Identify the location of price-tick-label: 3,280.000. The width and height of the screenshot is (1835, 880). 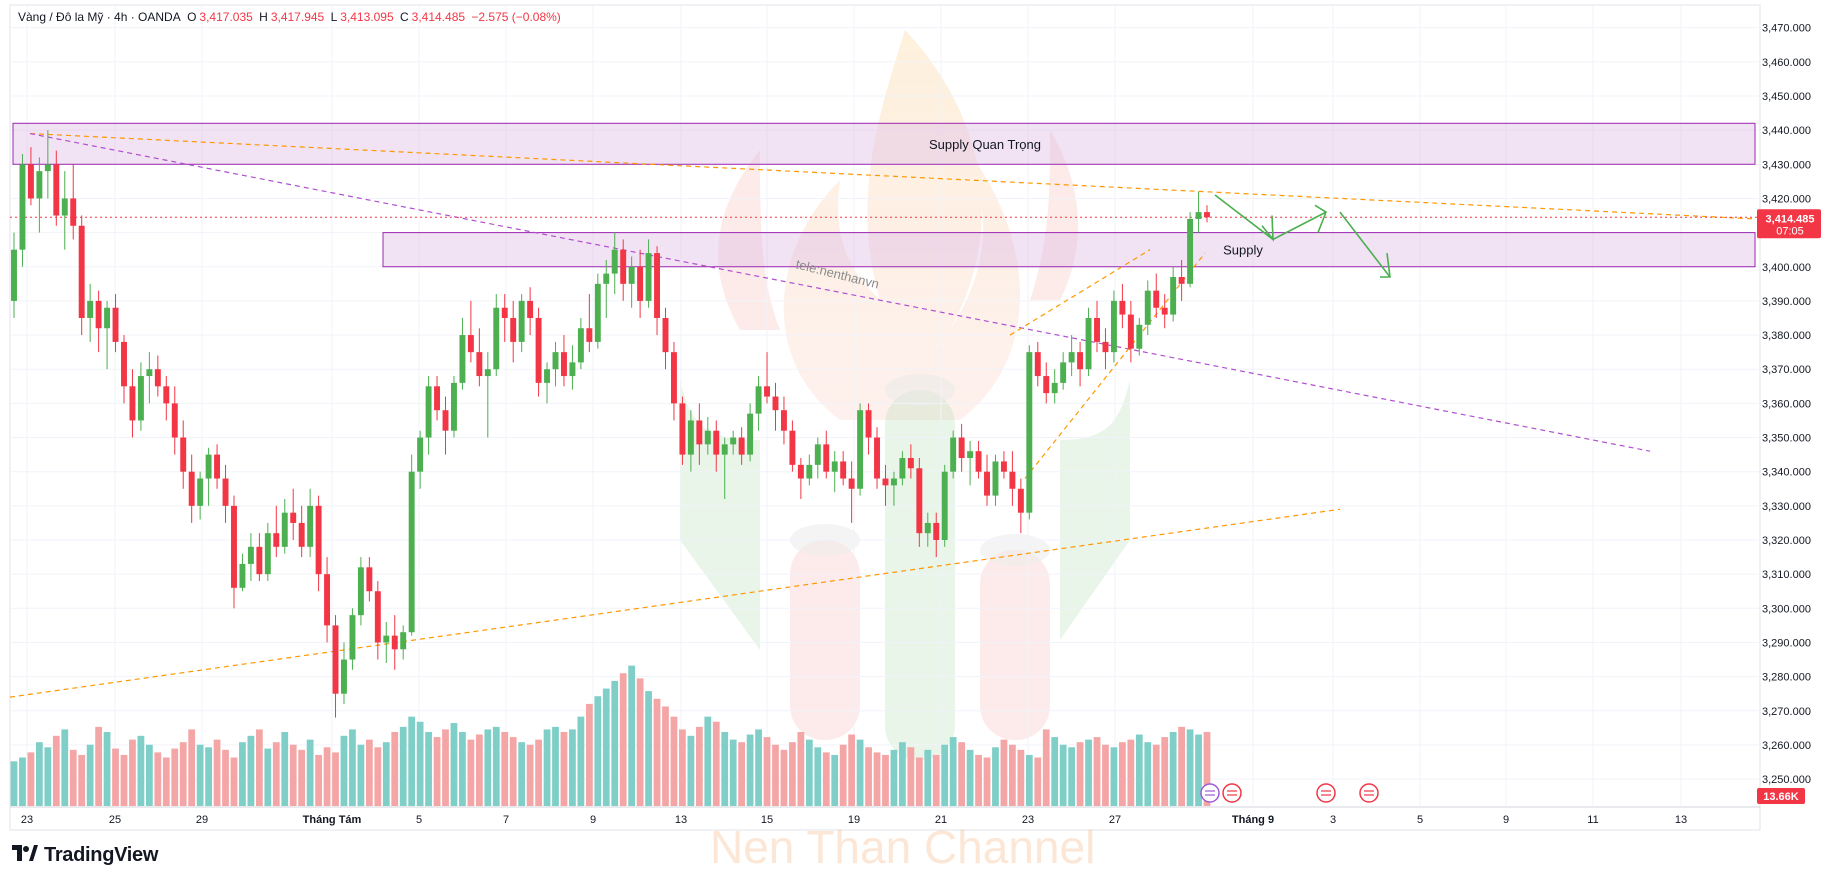
(1786, 678).